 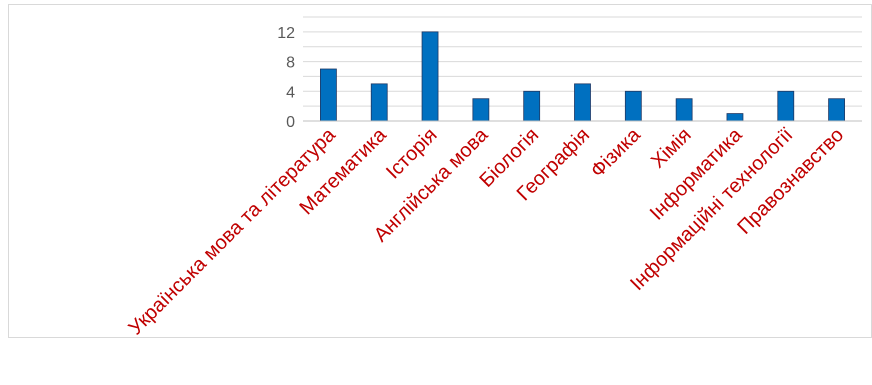 What do you see at coordinates (290, 122) in the screenshot?
I see `y-tick-label: 0` at bounding box center [290, 122].